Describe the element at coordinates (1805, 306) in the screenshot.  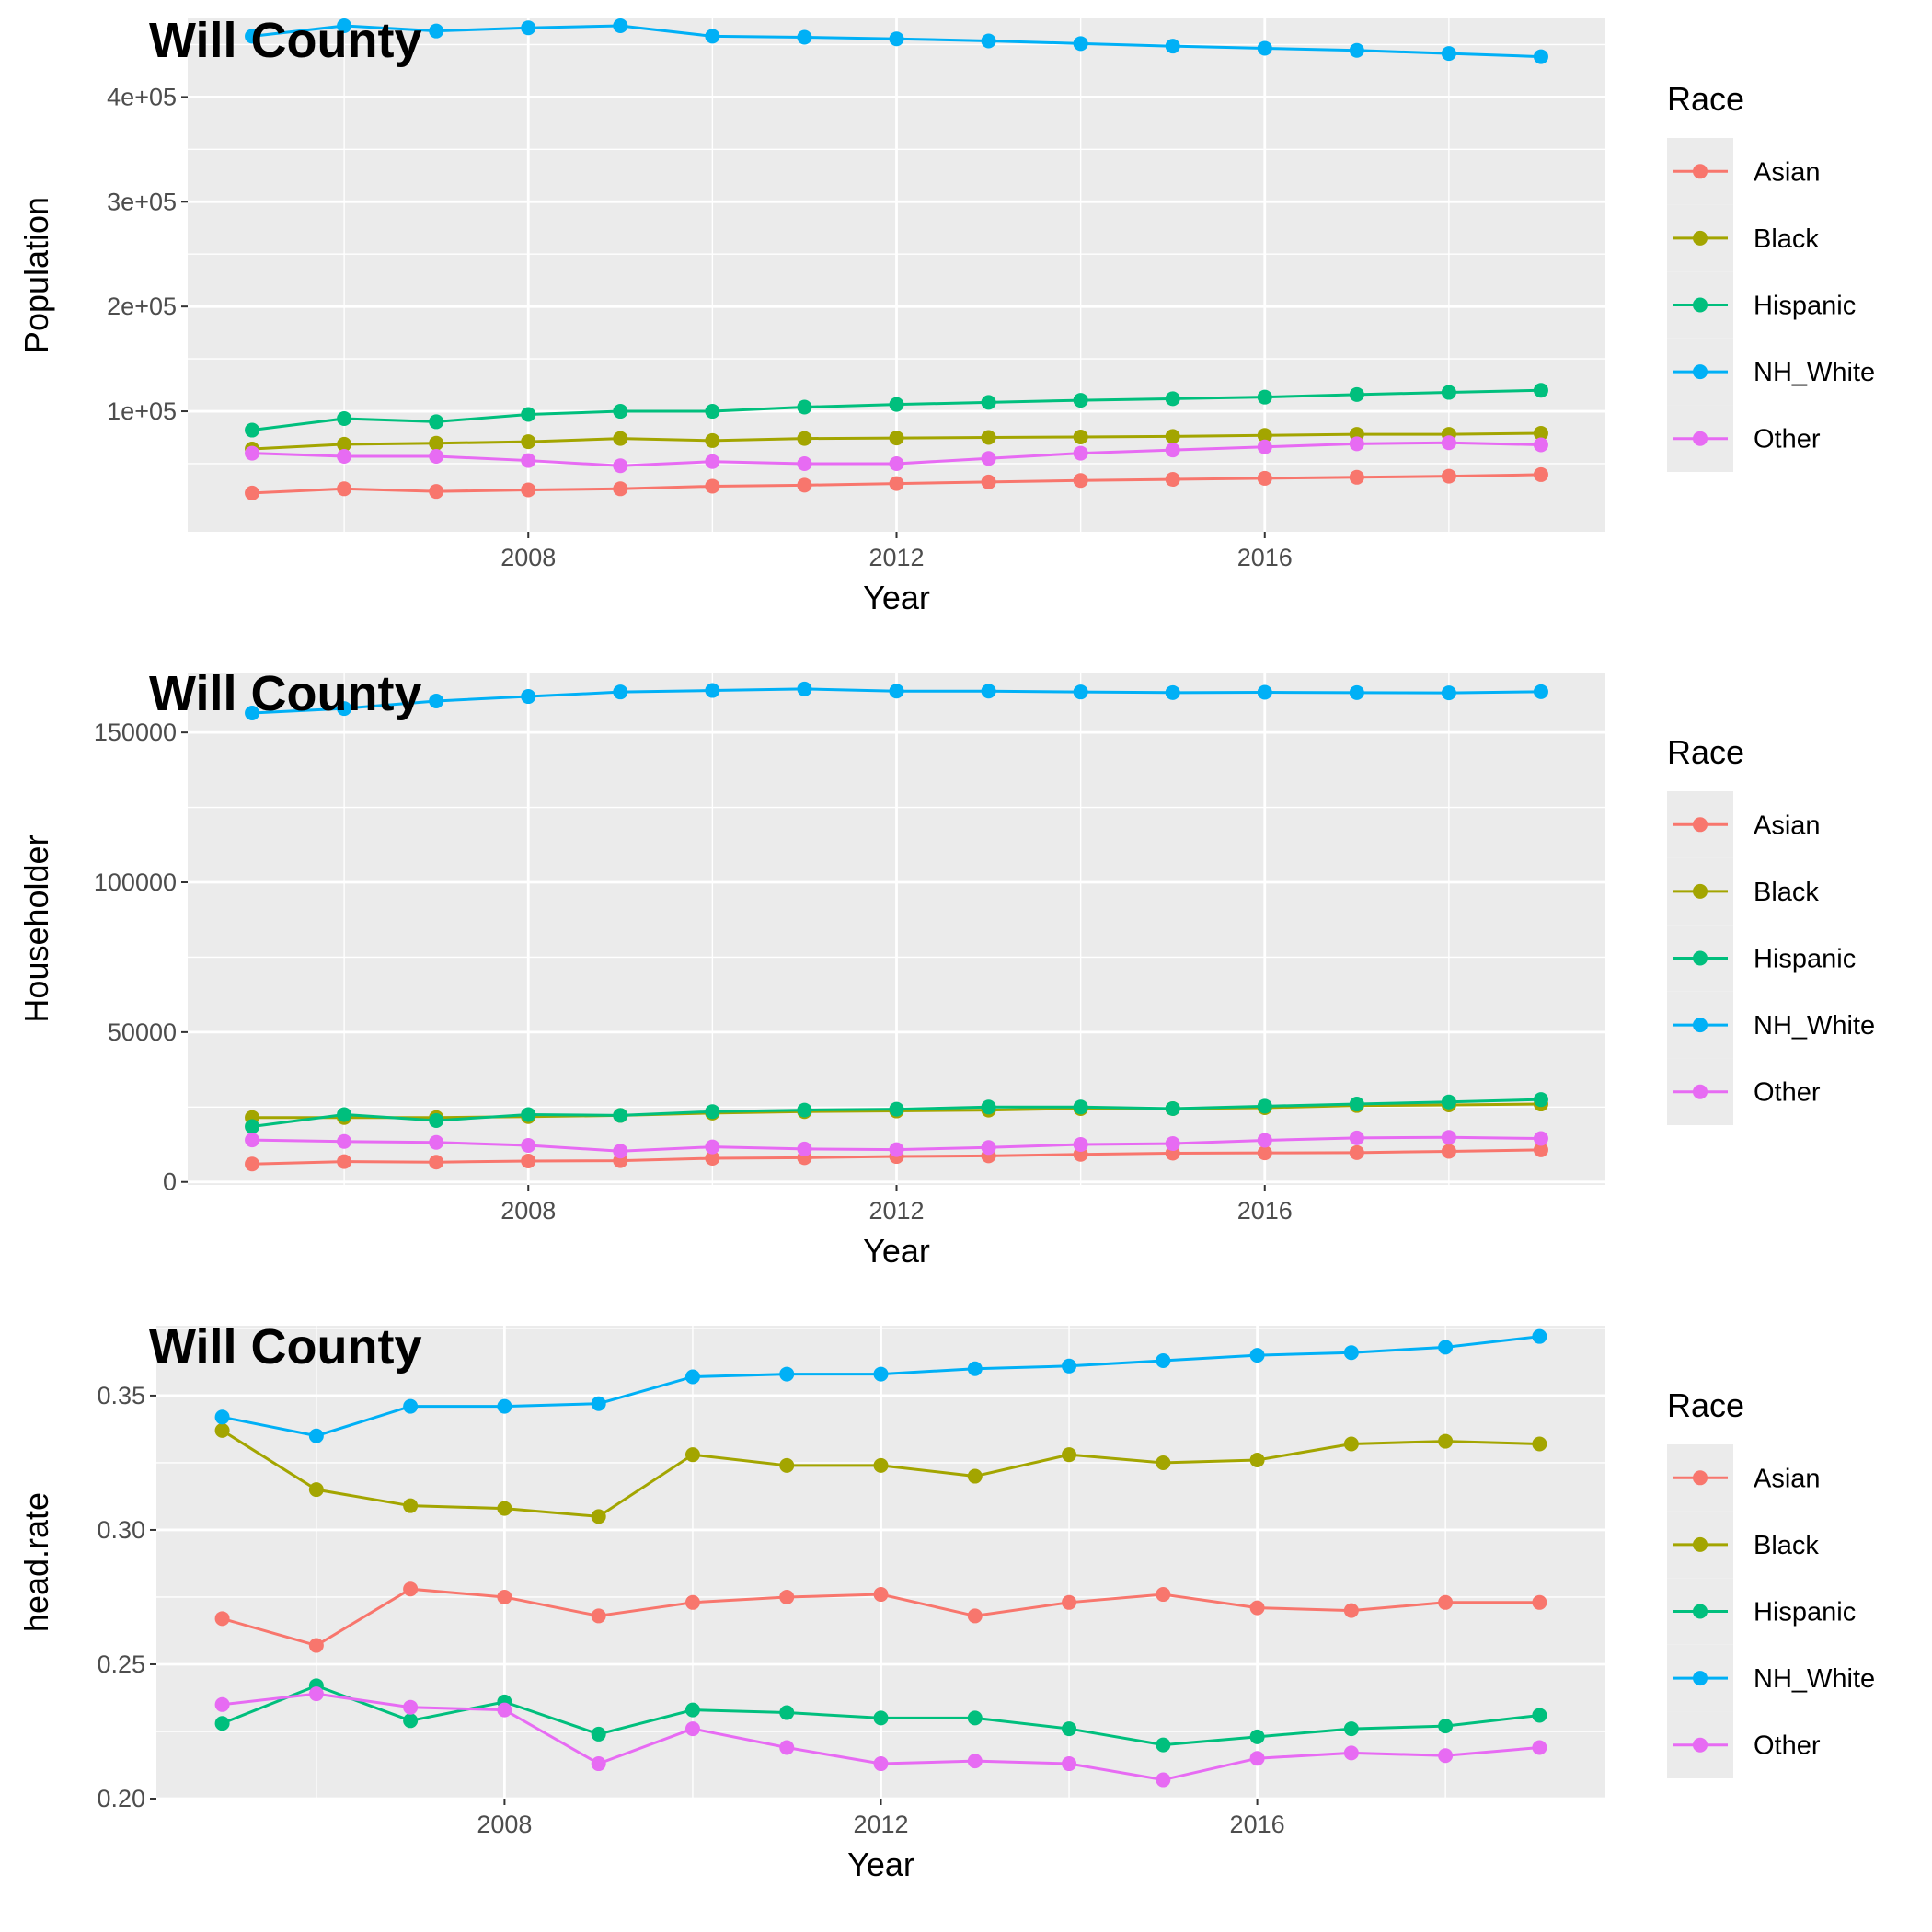
I see `legend-label-hispanic: Hispanic` at that location.